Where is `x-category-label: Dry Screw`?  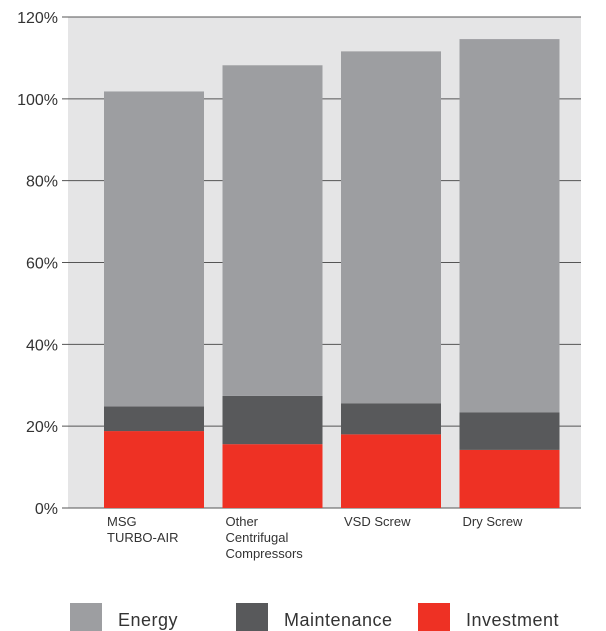 x-category-label: Dry Screw is located at coordinates (493, 521).